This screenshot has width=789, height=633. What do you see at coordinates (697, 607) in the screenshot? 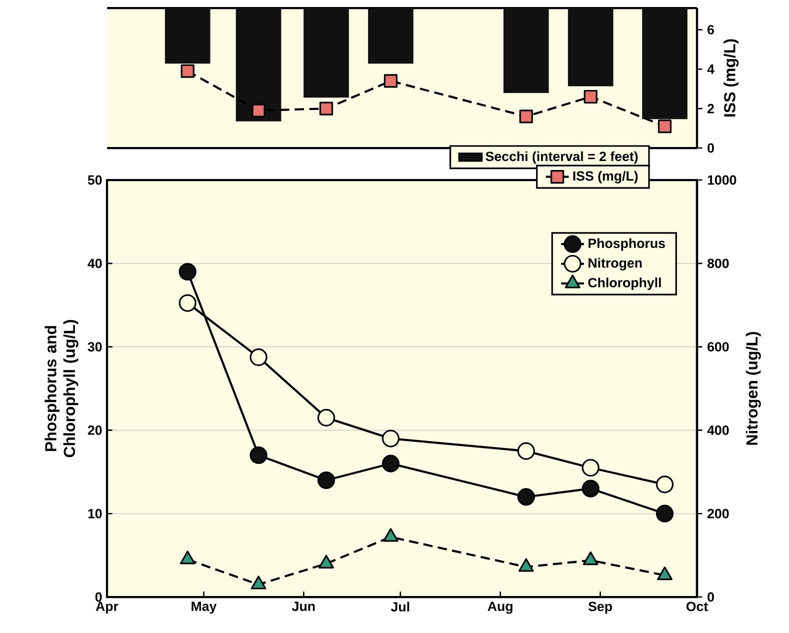
I see `x-tick-label: Oct` at bounding box center [697, 607].